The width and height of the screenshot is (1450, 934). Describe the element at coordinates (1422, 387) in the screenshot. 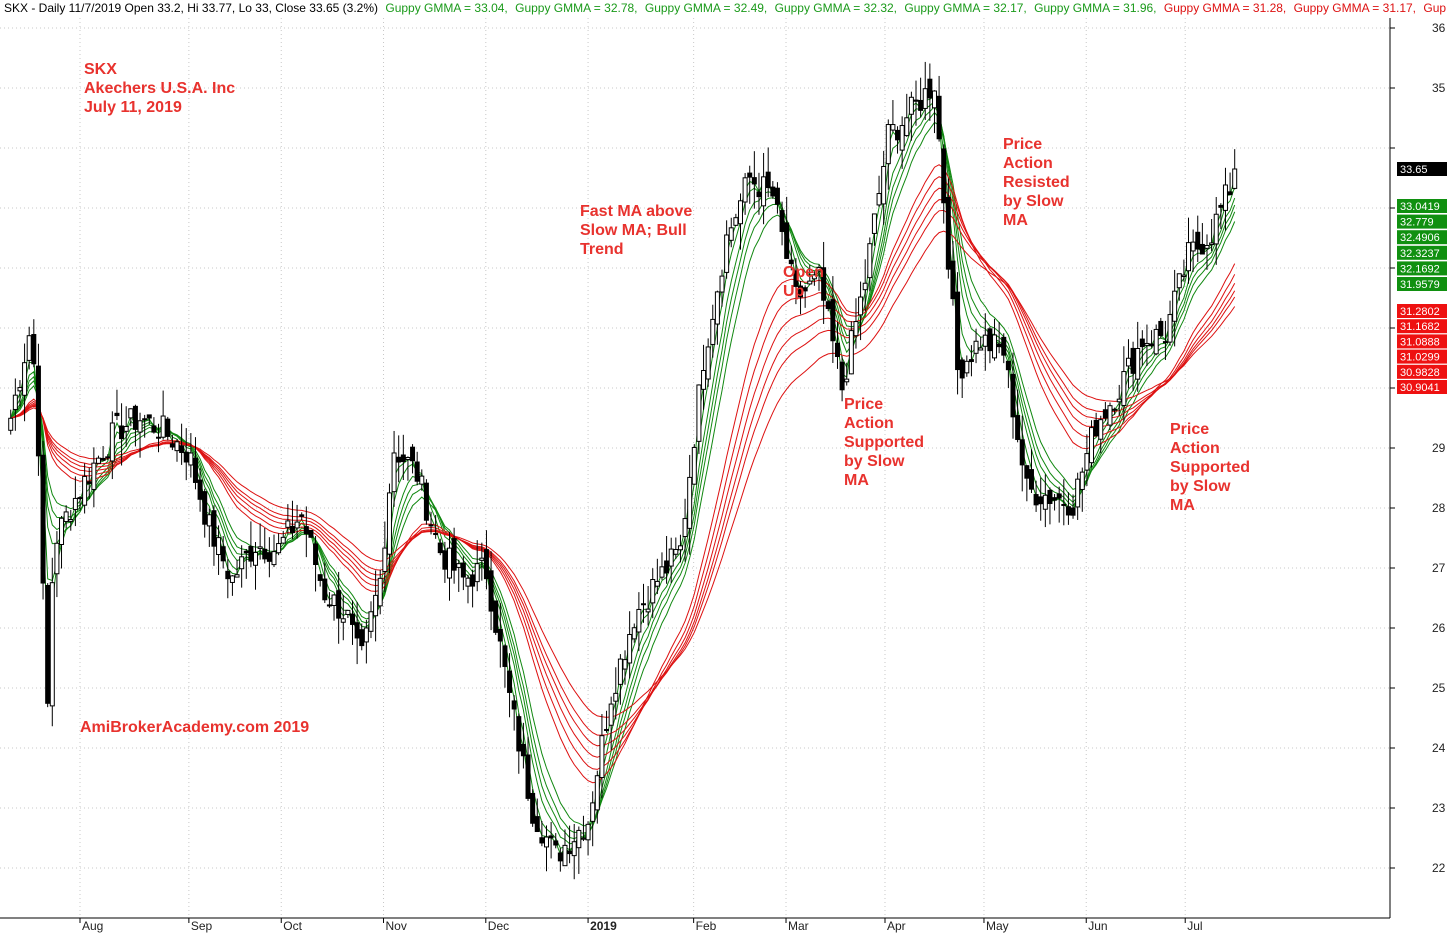

I see `slow-ma-tag: 30.9041` at that location.